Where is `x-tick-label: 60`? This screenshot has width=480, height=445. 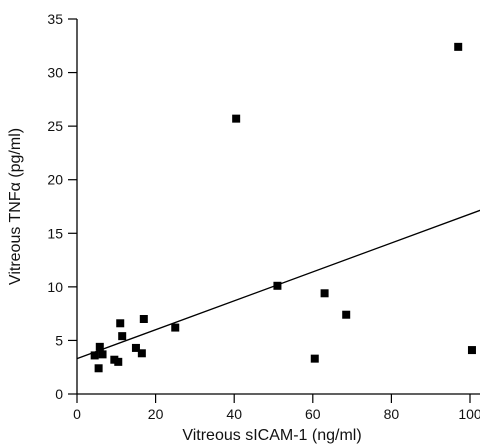
x-tick-label: 60 is located at coordinates (313, 414).